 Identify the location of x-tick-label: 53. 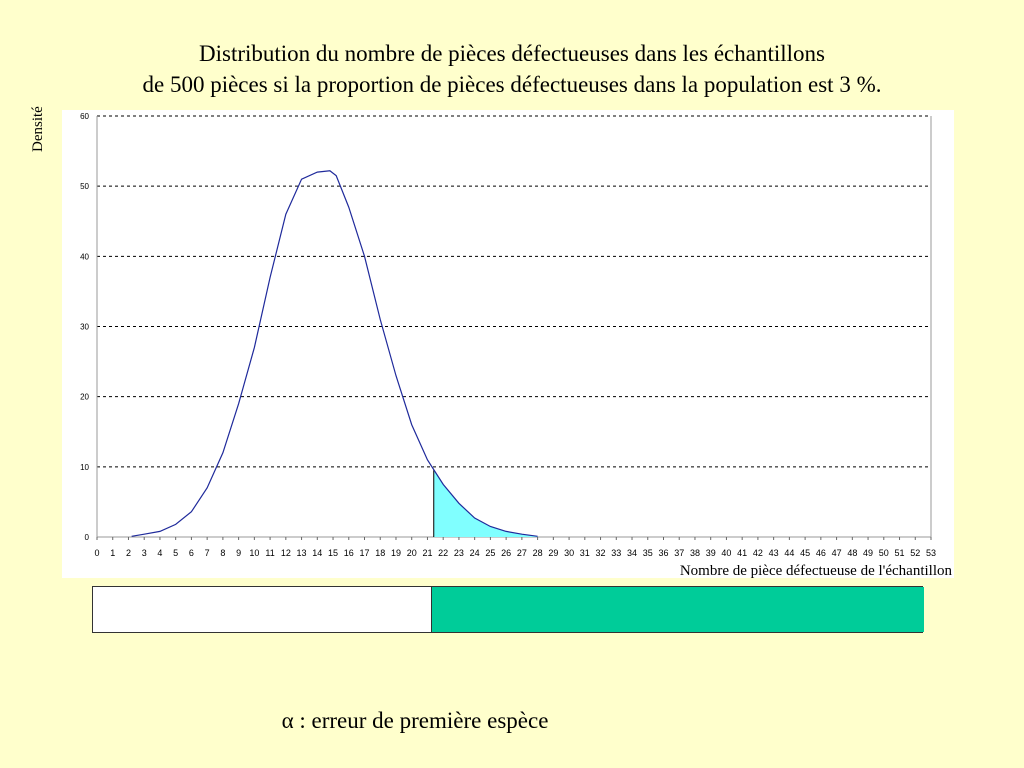
(931, 553).